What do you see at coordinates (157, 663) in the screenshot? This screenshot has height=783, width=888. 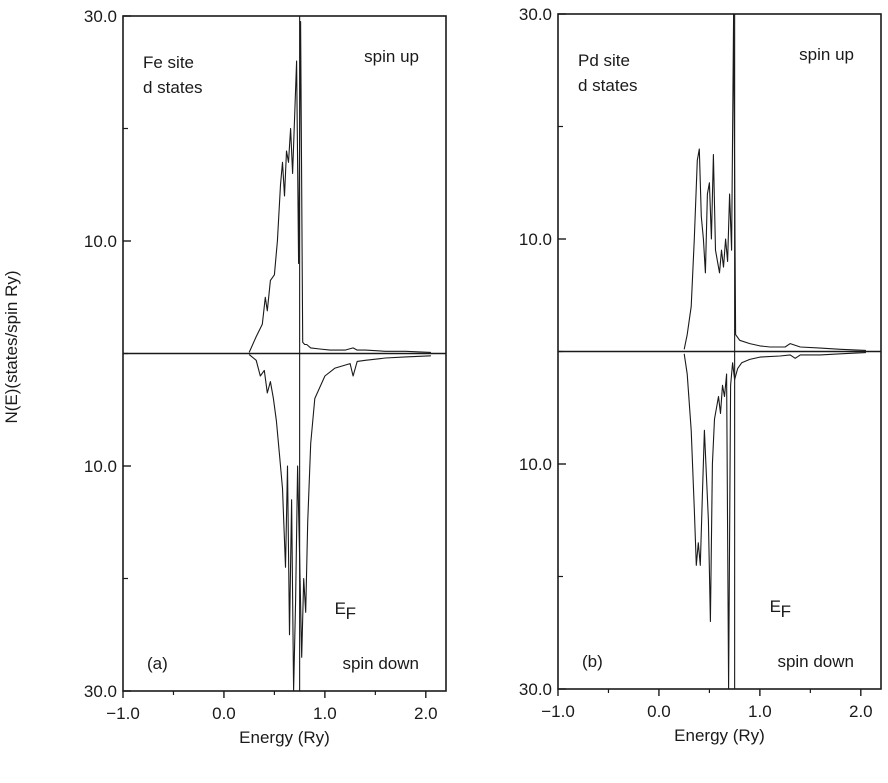 I see `panel-label: (a)` at bounding box center [157, 663].